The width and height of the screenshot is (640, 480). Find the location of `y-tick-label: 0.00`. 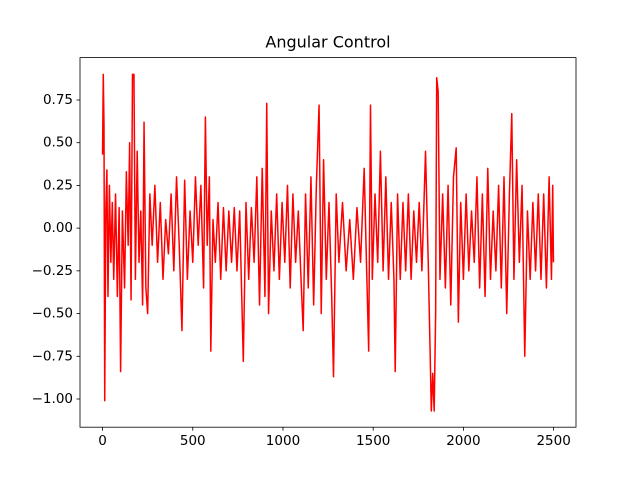

y-tick-label: 0.00 is located at coordinates (58, 228).